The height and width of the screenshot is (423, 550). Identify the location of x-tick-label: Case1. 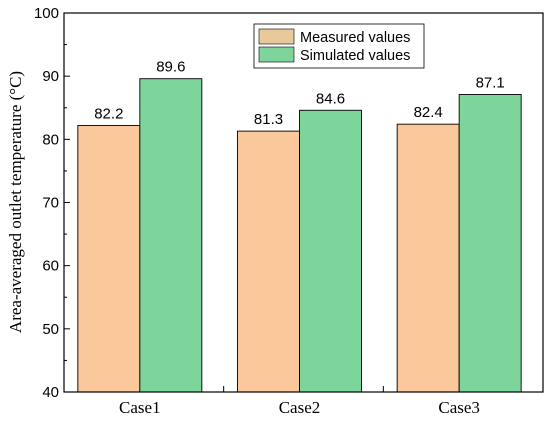
(140, 407).